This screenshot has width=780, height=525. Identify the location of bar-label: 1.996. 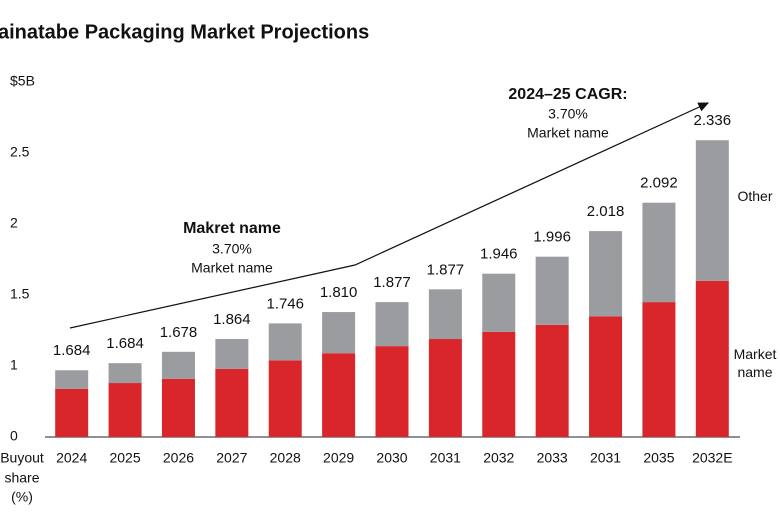
(552, 237).